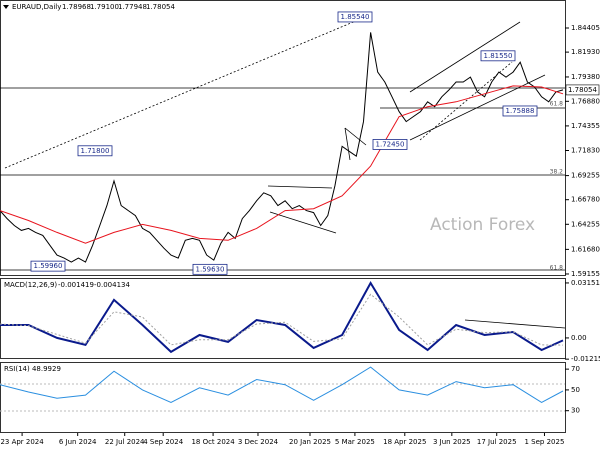 The height and width of the screenshot is (454, 600). I want to click on title-arrow, so click(6, 7).